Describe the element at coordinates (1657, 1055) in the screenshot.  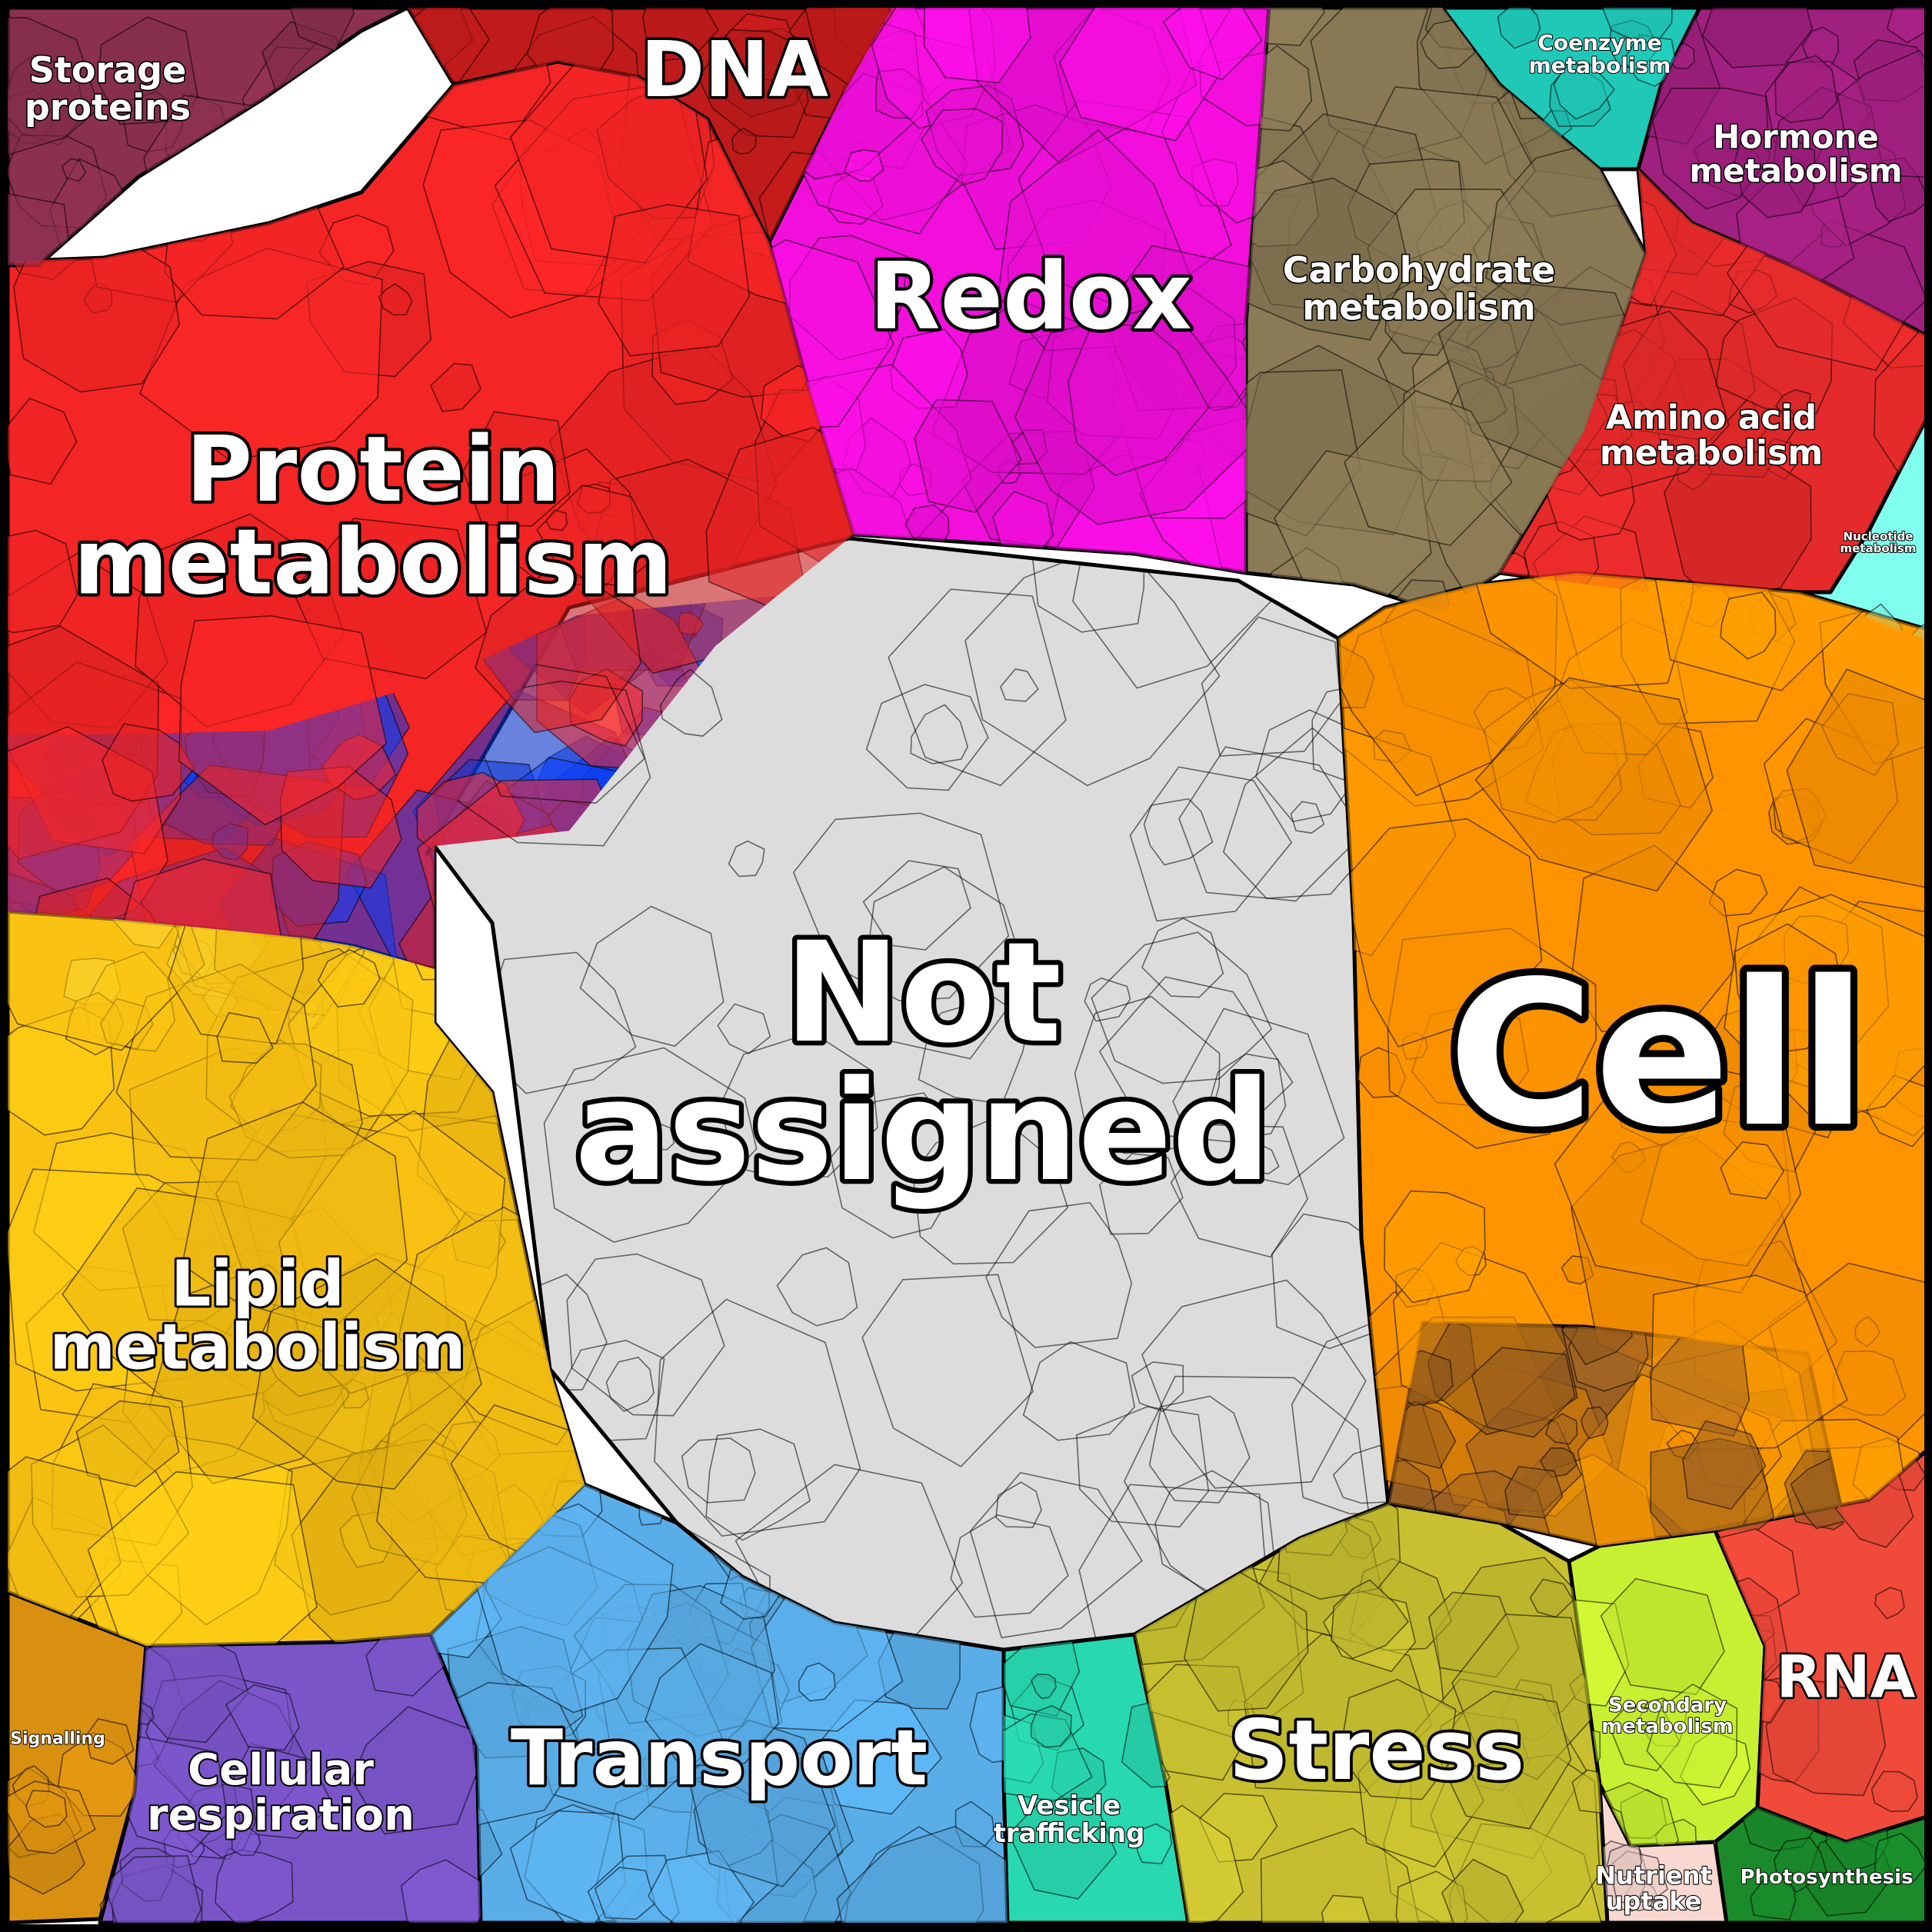
I see `label-cell: Cell` at that location.